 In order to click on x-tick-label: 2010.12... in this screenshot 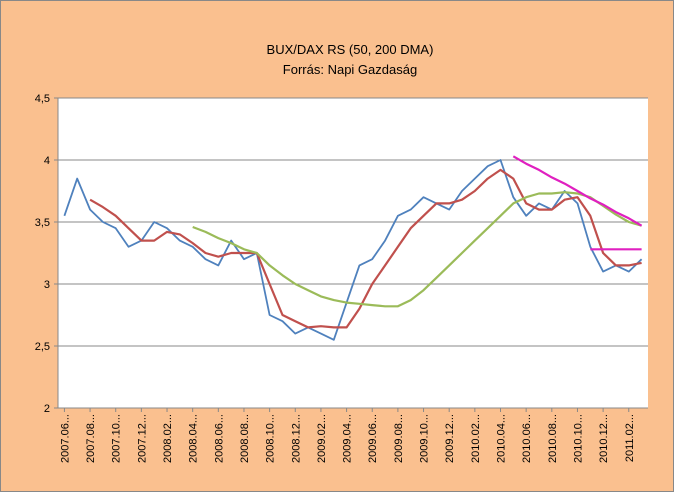, I will do `click(604, 438)`.